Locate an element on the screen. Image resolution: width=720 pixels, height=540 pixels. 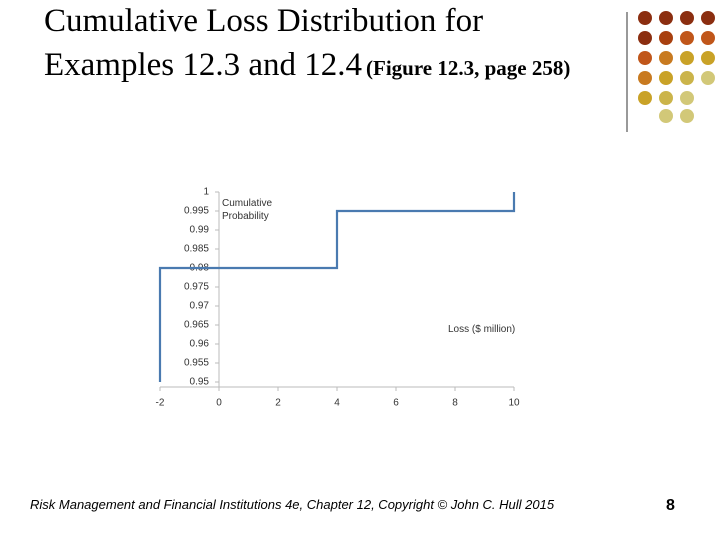
x-tick-label: 10 is located at coordinates (514, 403).